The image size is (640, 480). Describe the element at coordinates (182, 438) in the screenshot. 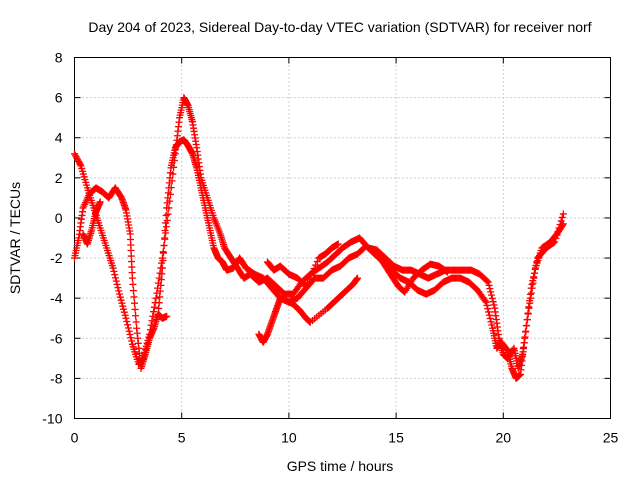

I see `x-tick-label: 5` at that location.